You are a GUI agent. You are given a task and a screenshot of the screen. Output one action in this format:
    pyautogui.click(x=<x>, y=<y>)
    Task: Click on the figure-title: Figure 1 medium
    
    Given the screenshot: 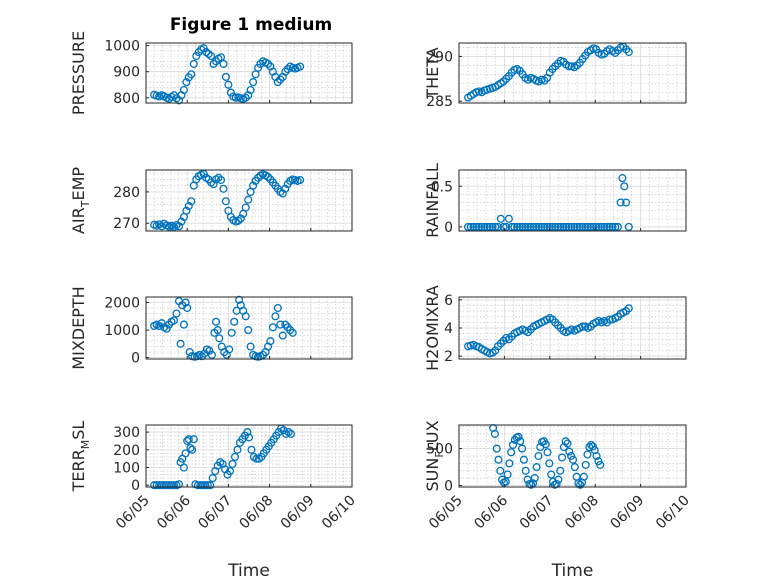 What is the action you would take?
    pyautogui.click(x=251, y=25)
    